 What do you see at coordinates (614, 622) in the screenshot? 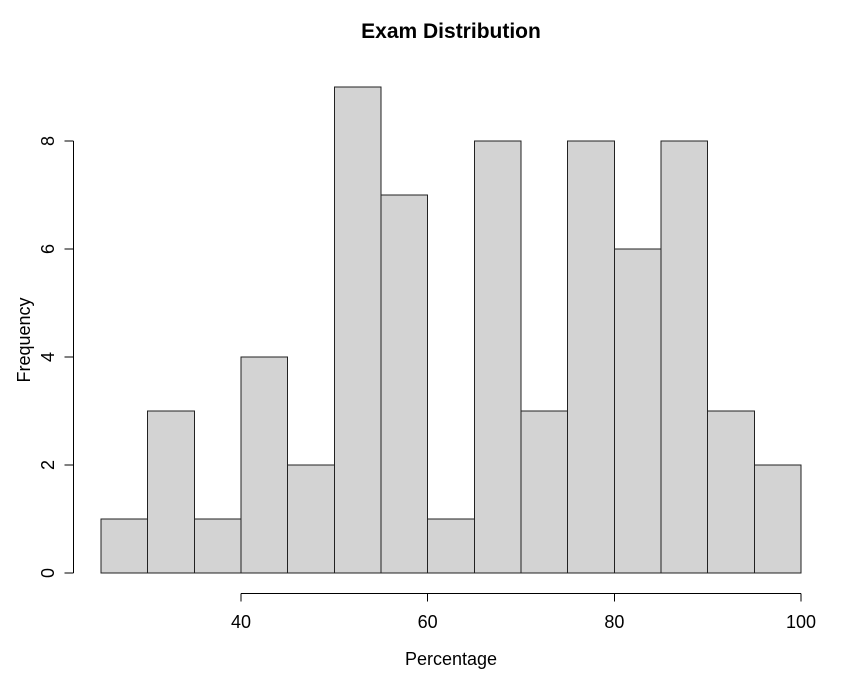
I see `x-tick-label: 80` at bounding box center [614, 622].